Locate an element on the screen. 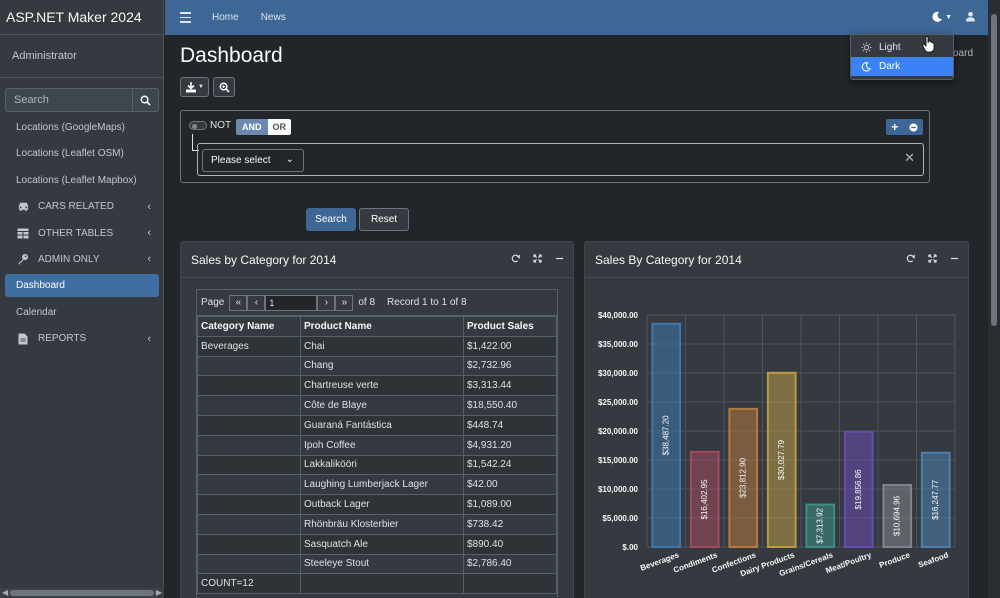 This screenshot has width=1000, height=598. sidebar-item-dashboard: Dashboard is located at coordinates (82, 286).